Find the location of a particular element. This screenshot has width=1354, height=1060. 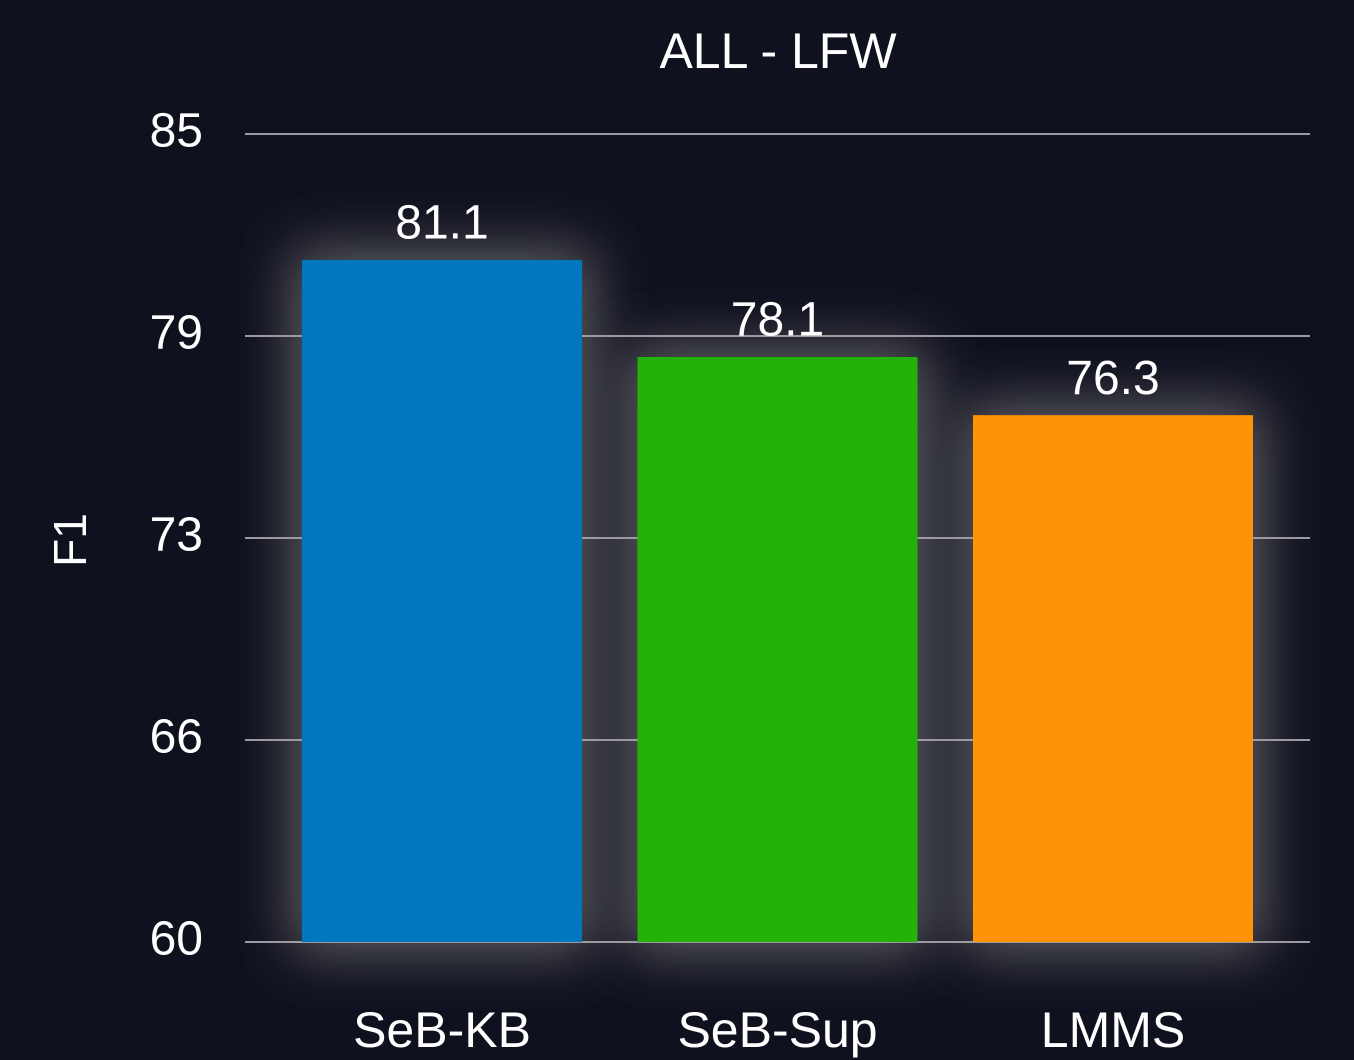

y-tick-label: 85 is located at coordinates (176, 131).